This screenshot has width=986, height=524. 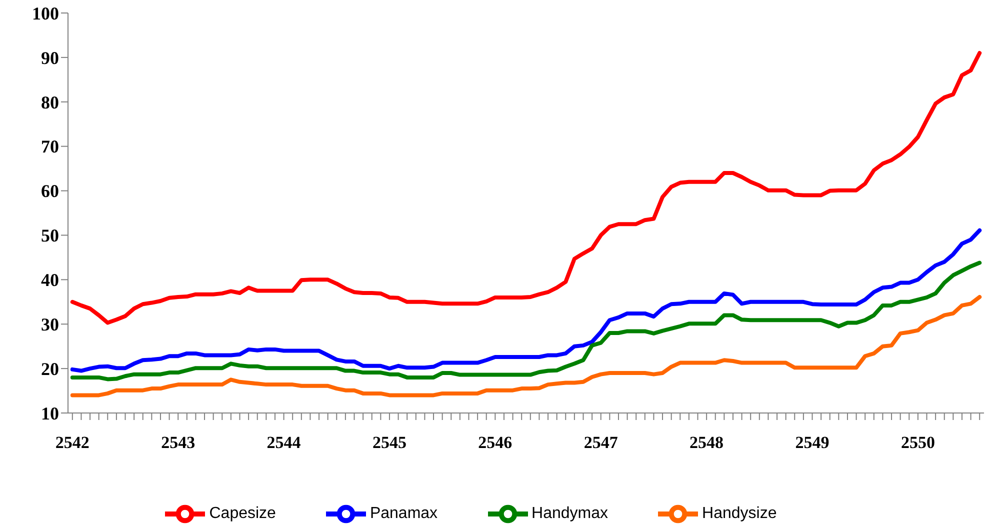 What do you see at coordinates (50, 413) in the screenshot?
I see `y-tick-label: 10` at bounding box center [50, 413].